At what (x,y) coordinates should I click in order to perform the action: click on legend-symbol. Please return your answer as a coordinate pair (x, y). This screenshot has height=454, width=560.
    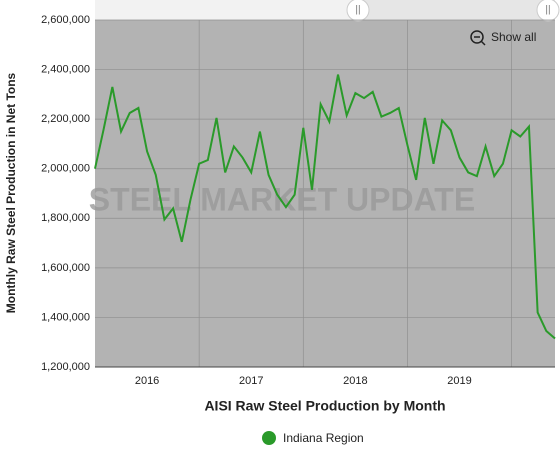
    Looking at the image, I should click on (269, 438).